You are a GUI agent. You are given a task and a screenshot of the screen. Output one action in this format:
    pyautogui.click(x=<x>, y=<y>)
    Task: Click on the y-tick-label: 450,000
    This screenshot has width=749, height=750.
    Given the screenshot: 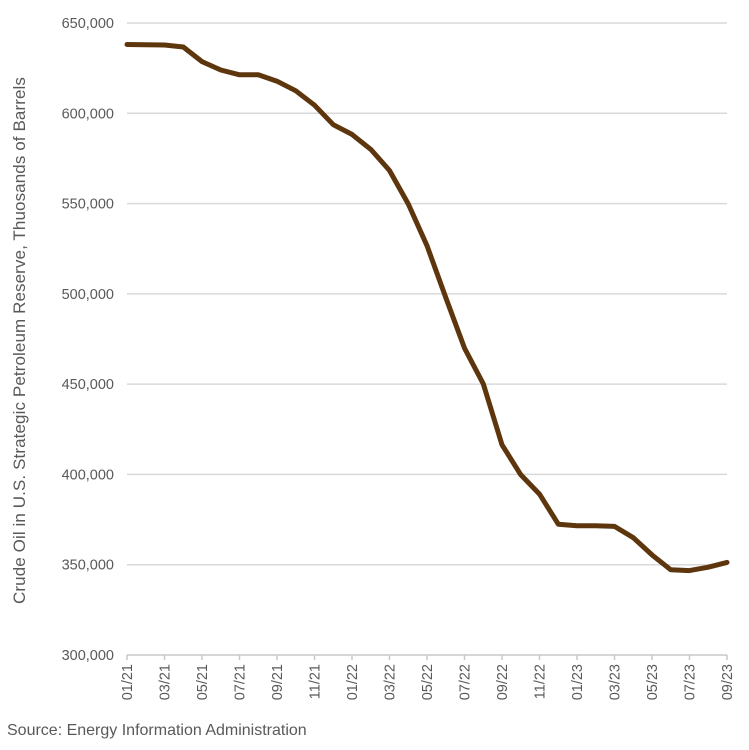 What is the action you would take?
    pyautogui.click(x=88, y=385)
    